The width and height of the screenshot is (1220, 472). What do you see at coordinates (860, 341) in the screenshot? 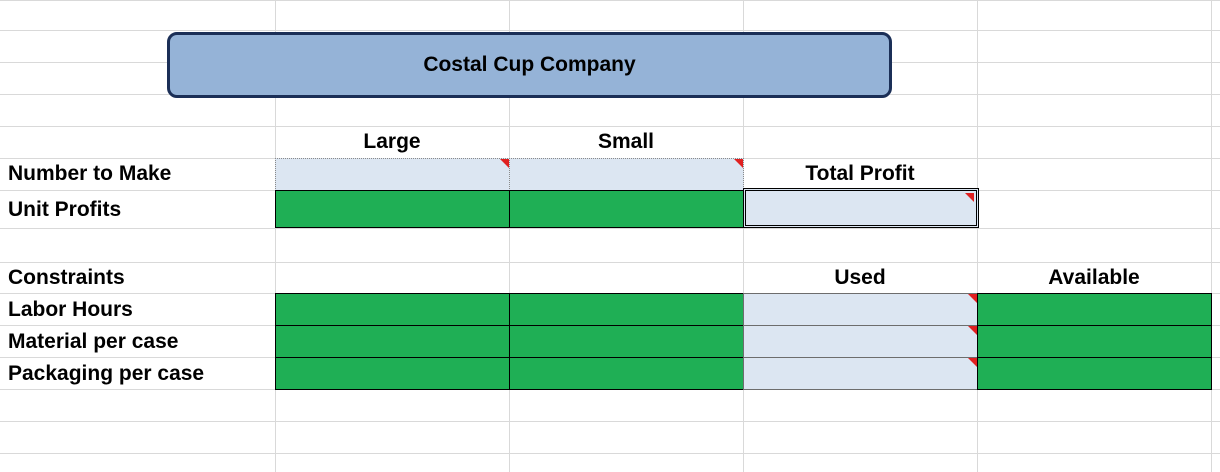
I see `cell-material-used` at bounding box center [860, 341].